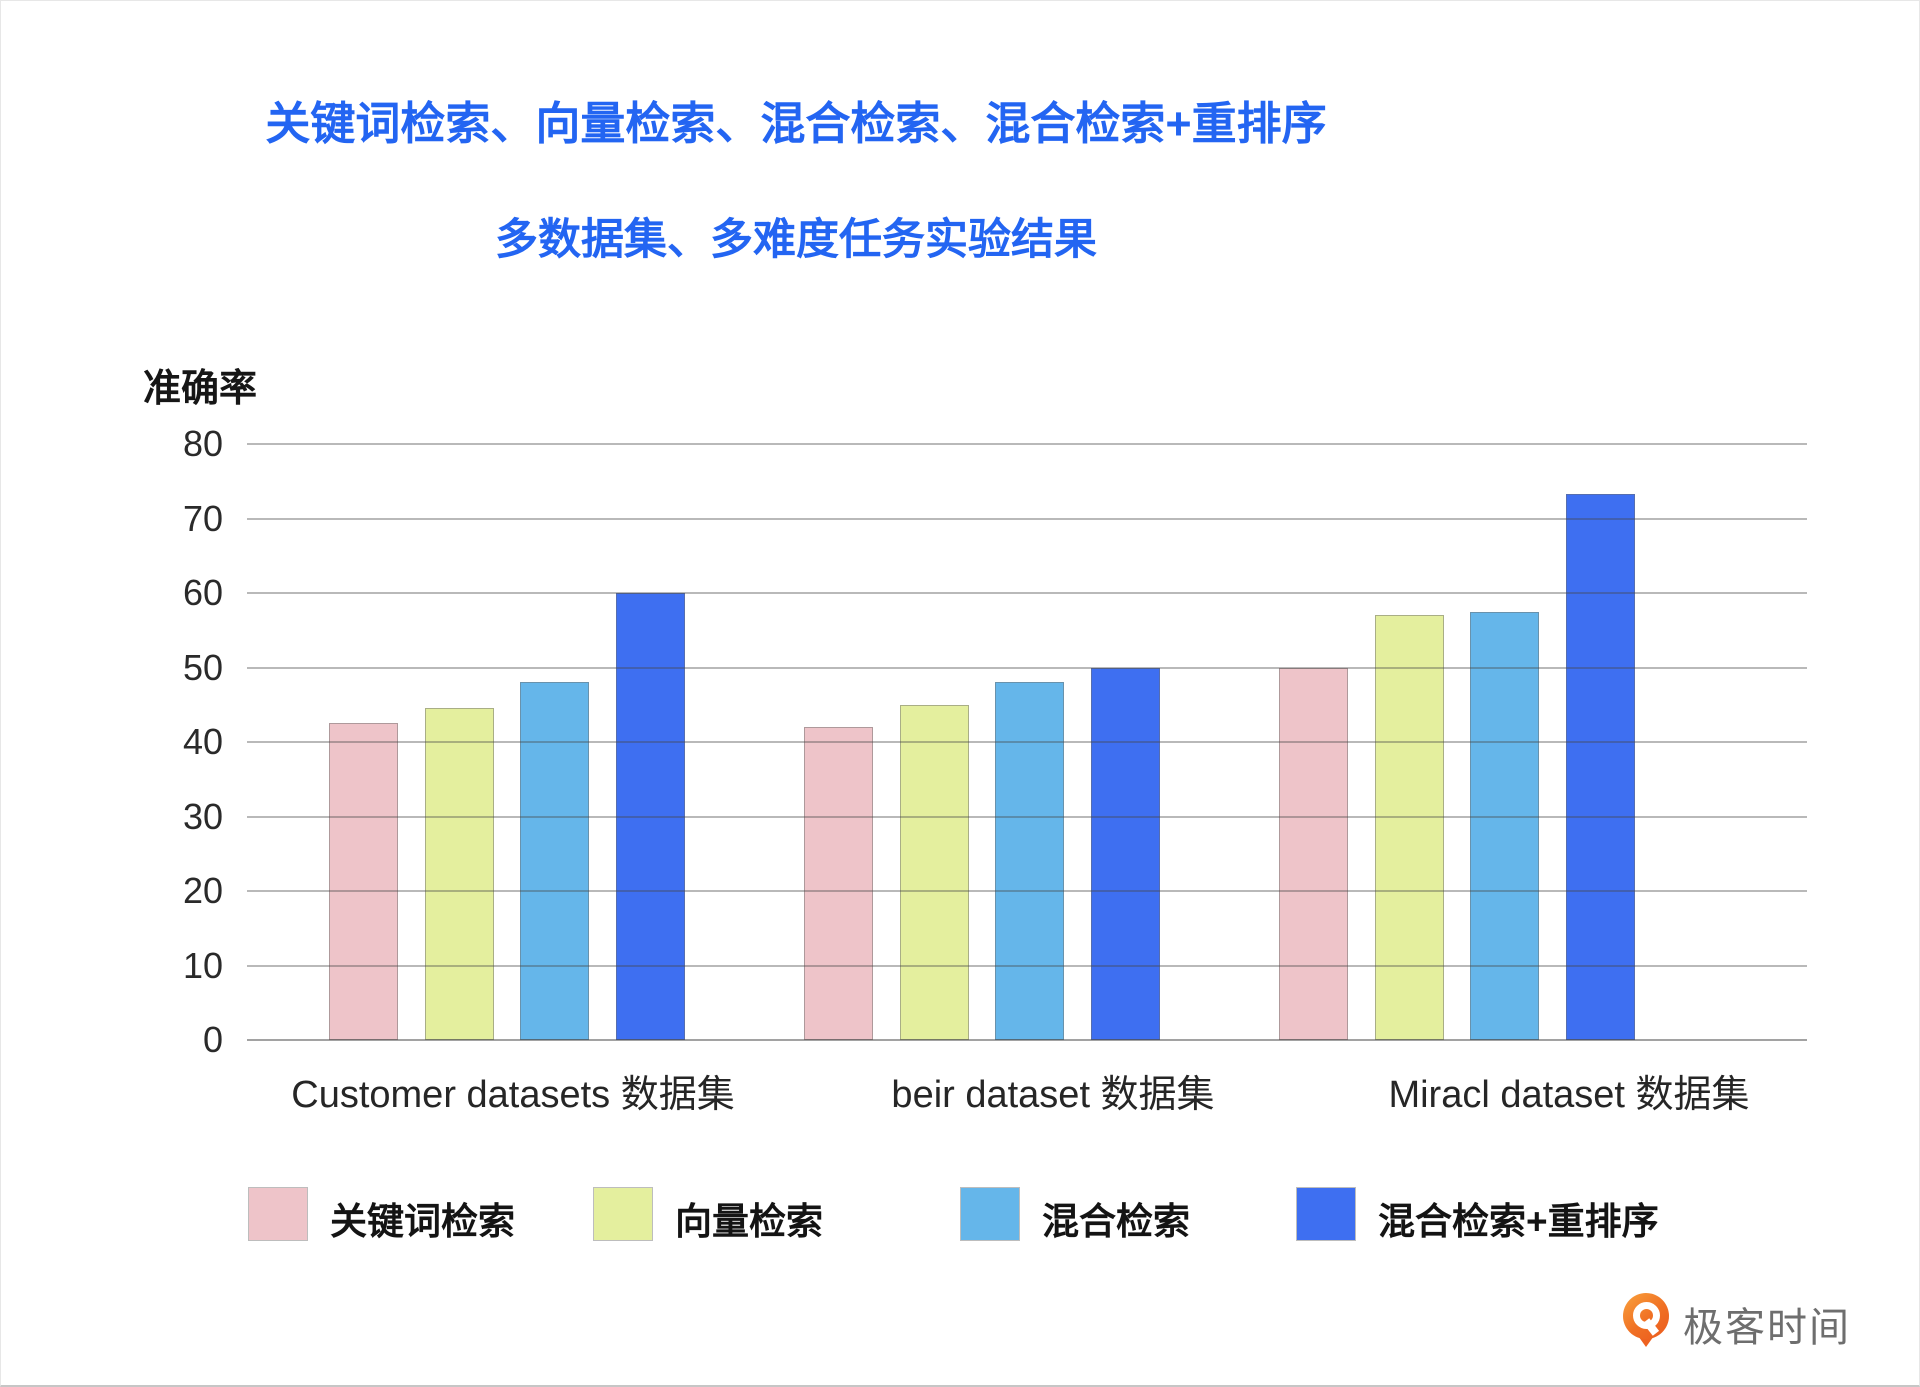  What do you see at coordinates (202, 443) in the screenshot?
I see `y-tick-label-80: 80` at bounding box center [202, 443].